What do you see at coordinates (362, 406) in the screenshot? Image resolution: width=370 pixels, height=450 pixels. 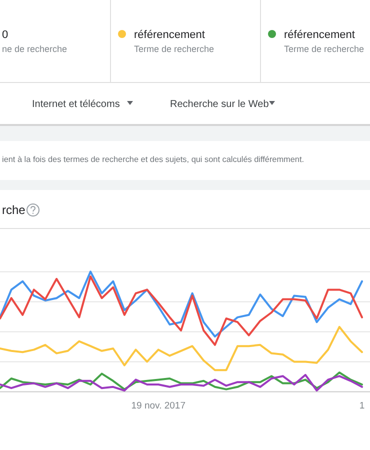 I see `x-tick-label: 1` at bounding box center [362, 406].